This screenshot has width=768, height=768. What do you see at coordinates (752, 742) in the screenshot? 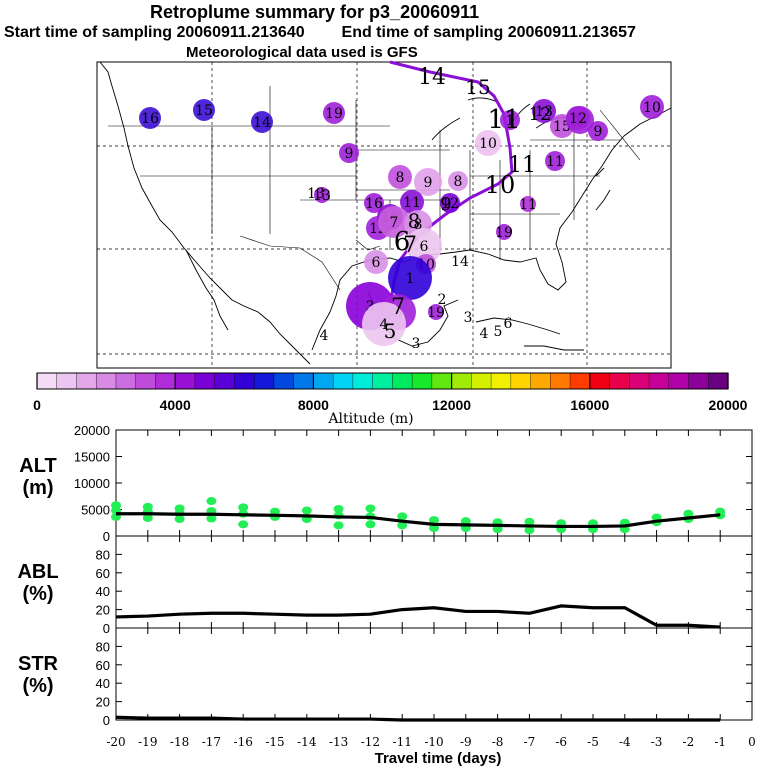
I see `x-tick-label: 0` at bounding box center [752, 742].